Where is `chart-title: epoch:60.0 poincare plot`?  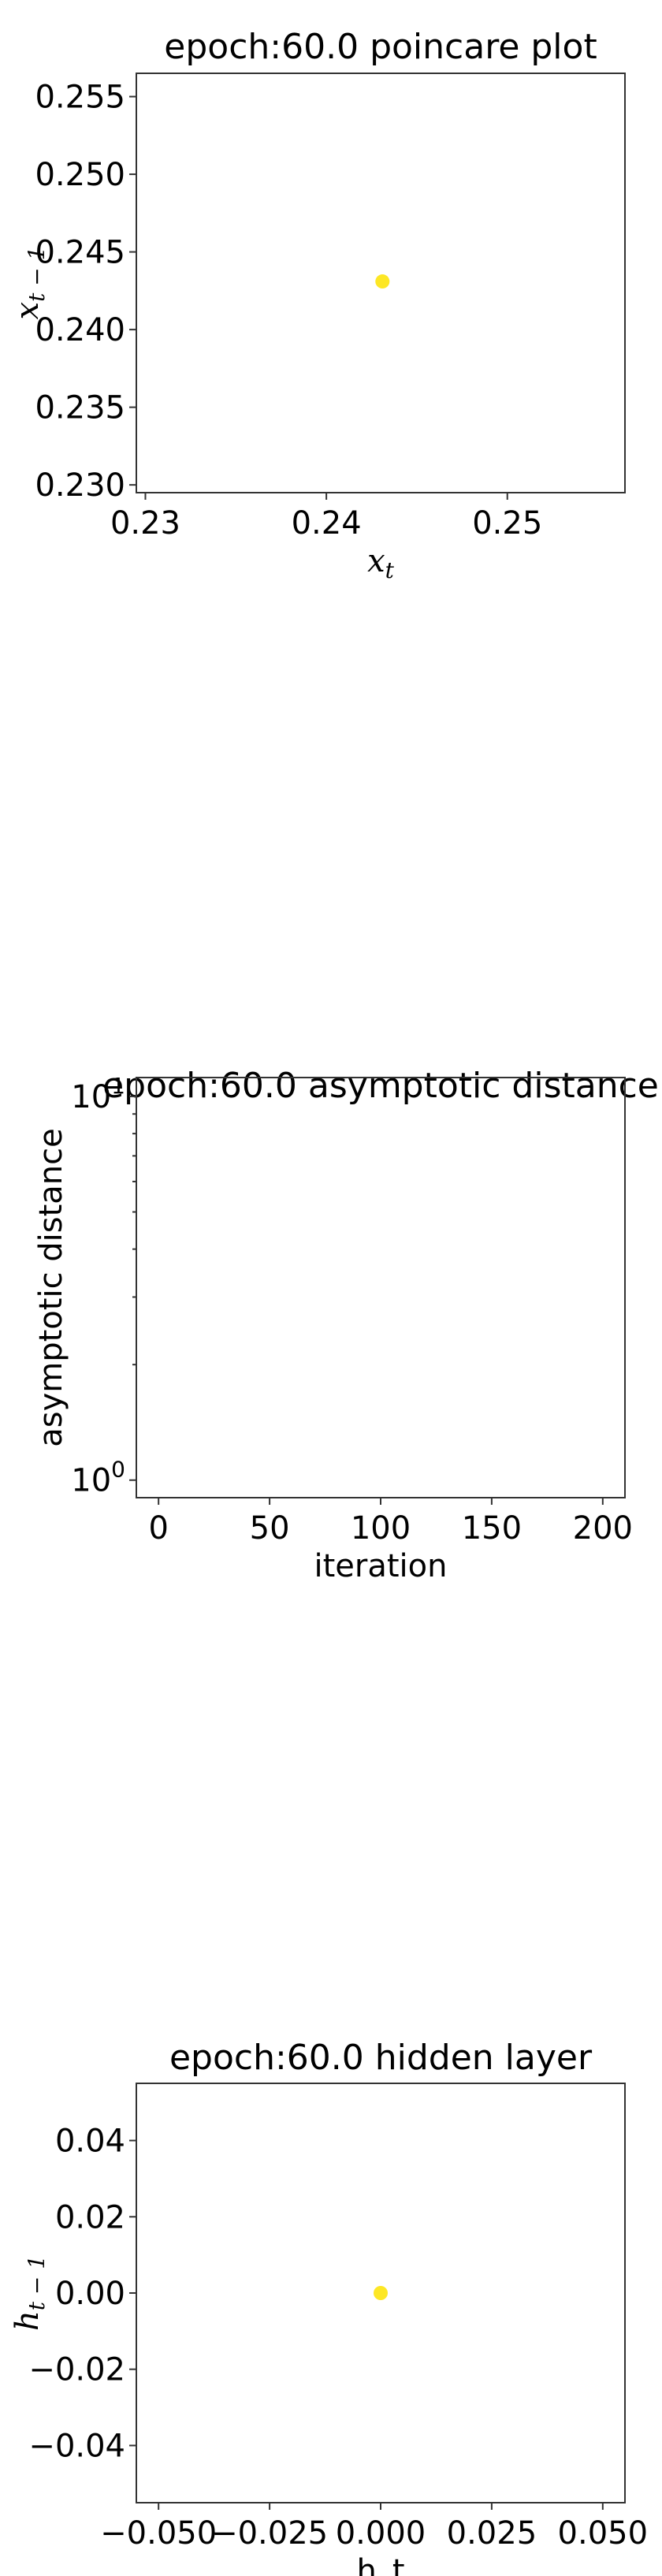 chart-title: epoch:60.0 poincare plot is located at coordinates (380, 47).